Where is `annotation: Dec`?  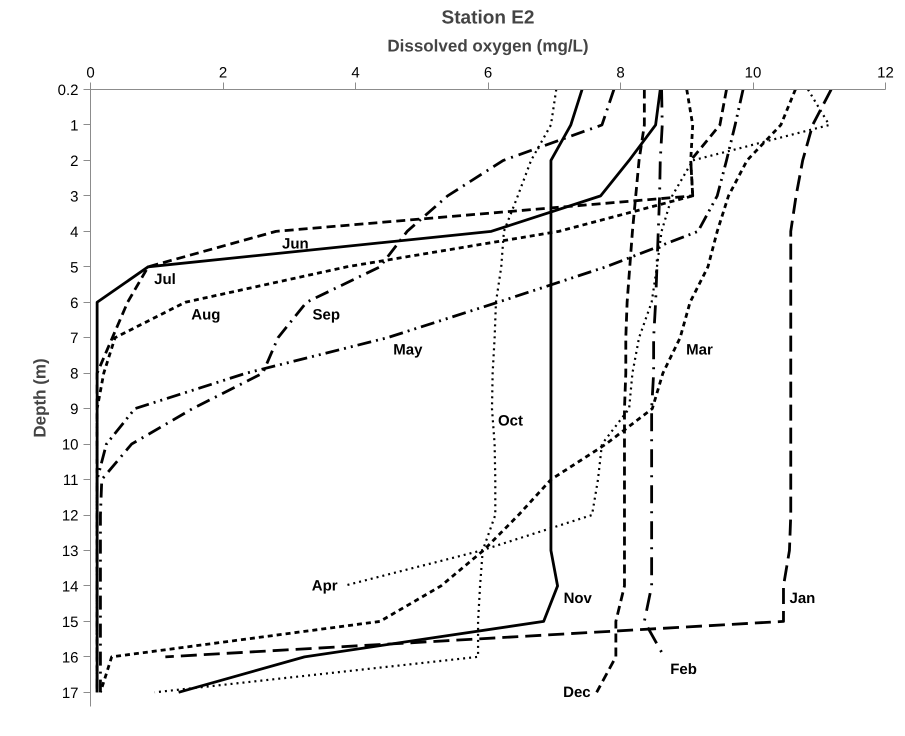
annotation: Dec is located at coordinates (577, 692).